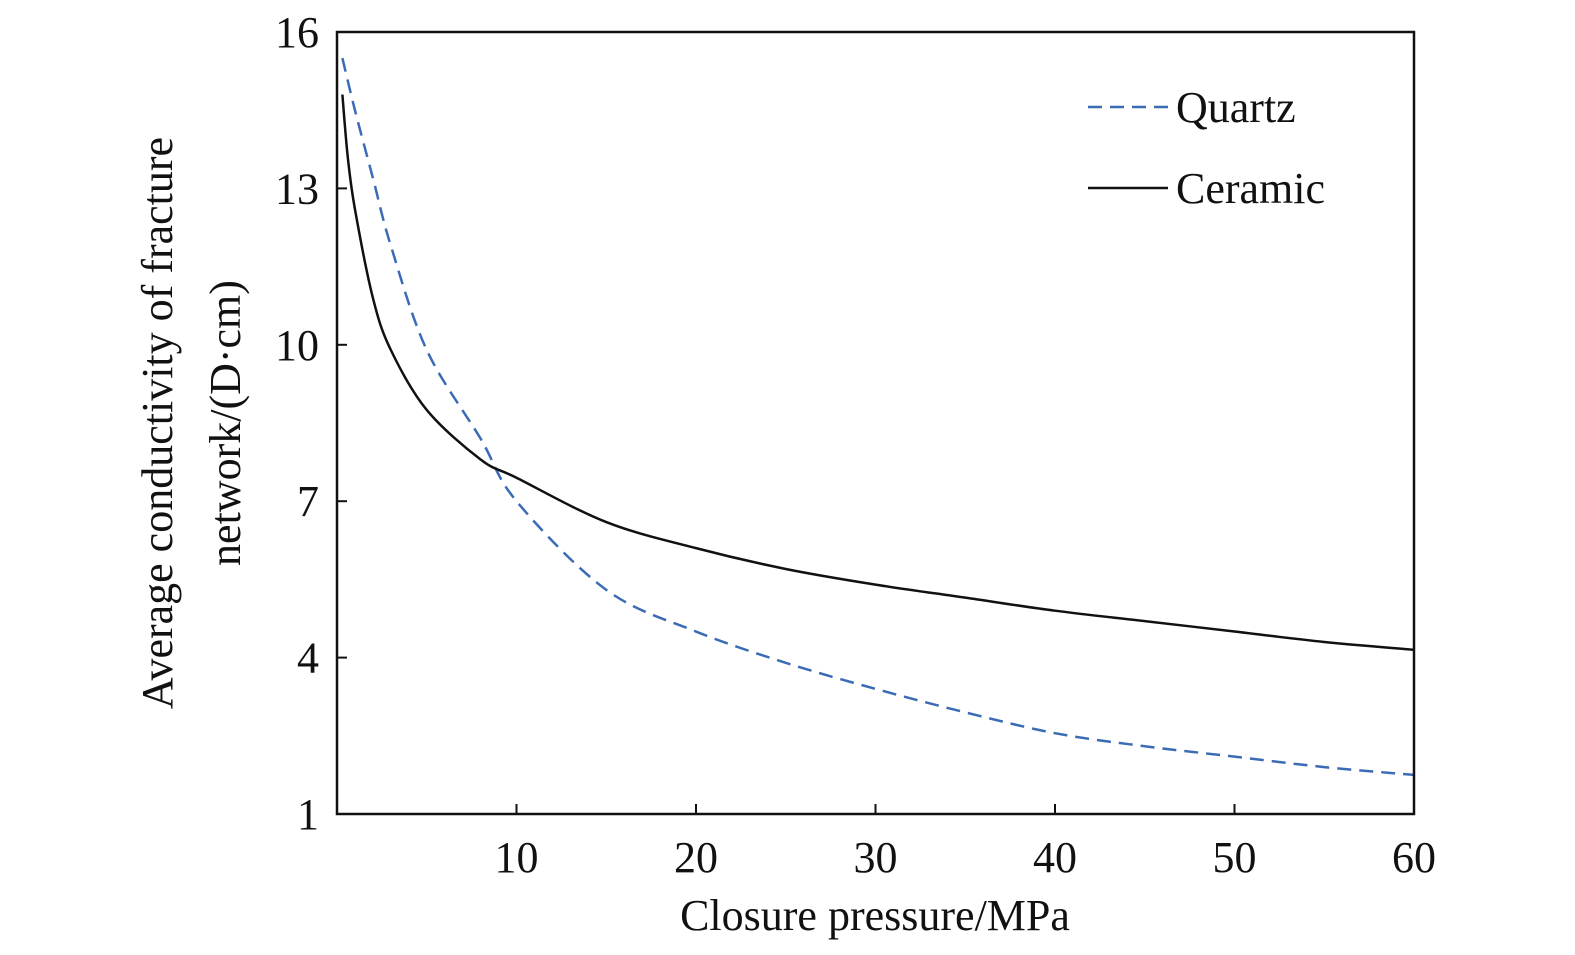 The width and height of the screenshot is (1575, 955). I want to click on y-tick-label: 1, so click(308, 814).